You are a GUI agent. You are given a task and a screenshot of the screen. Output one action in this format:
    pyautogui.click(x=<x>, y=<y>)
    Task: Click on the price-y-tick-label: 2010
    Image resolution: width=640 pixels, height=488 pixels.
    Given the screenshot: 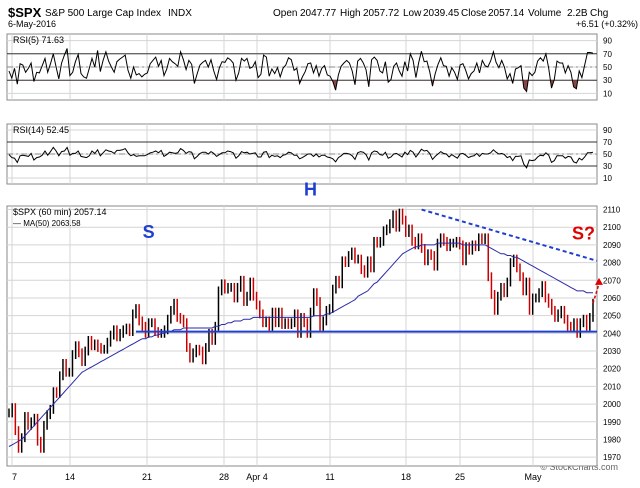 What is the action you would take?
    pyautogui.click(x=612, y=386)
    